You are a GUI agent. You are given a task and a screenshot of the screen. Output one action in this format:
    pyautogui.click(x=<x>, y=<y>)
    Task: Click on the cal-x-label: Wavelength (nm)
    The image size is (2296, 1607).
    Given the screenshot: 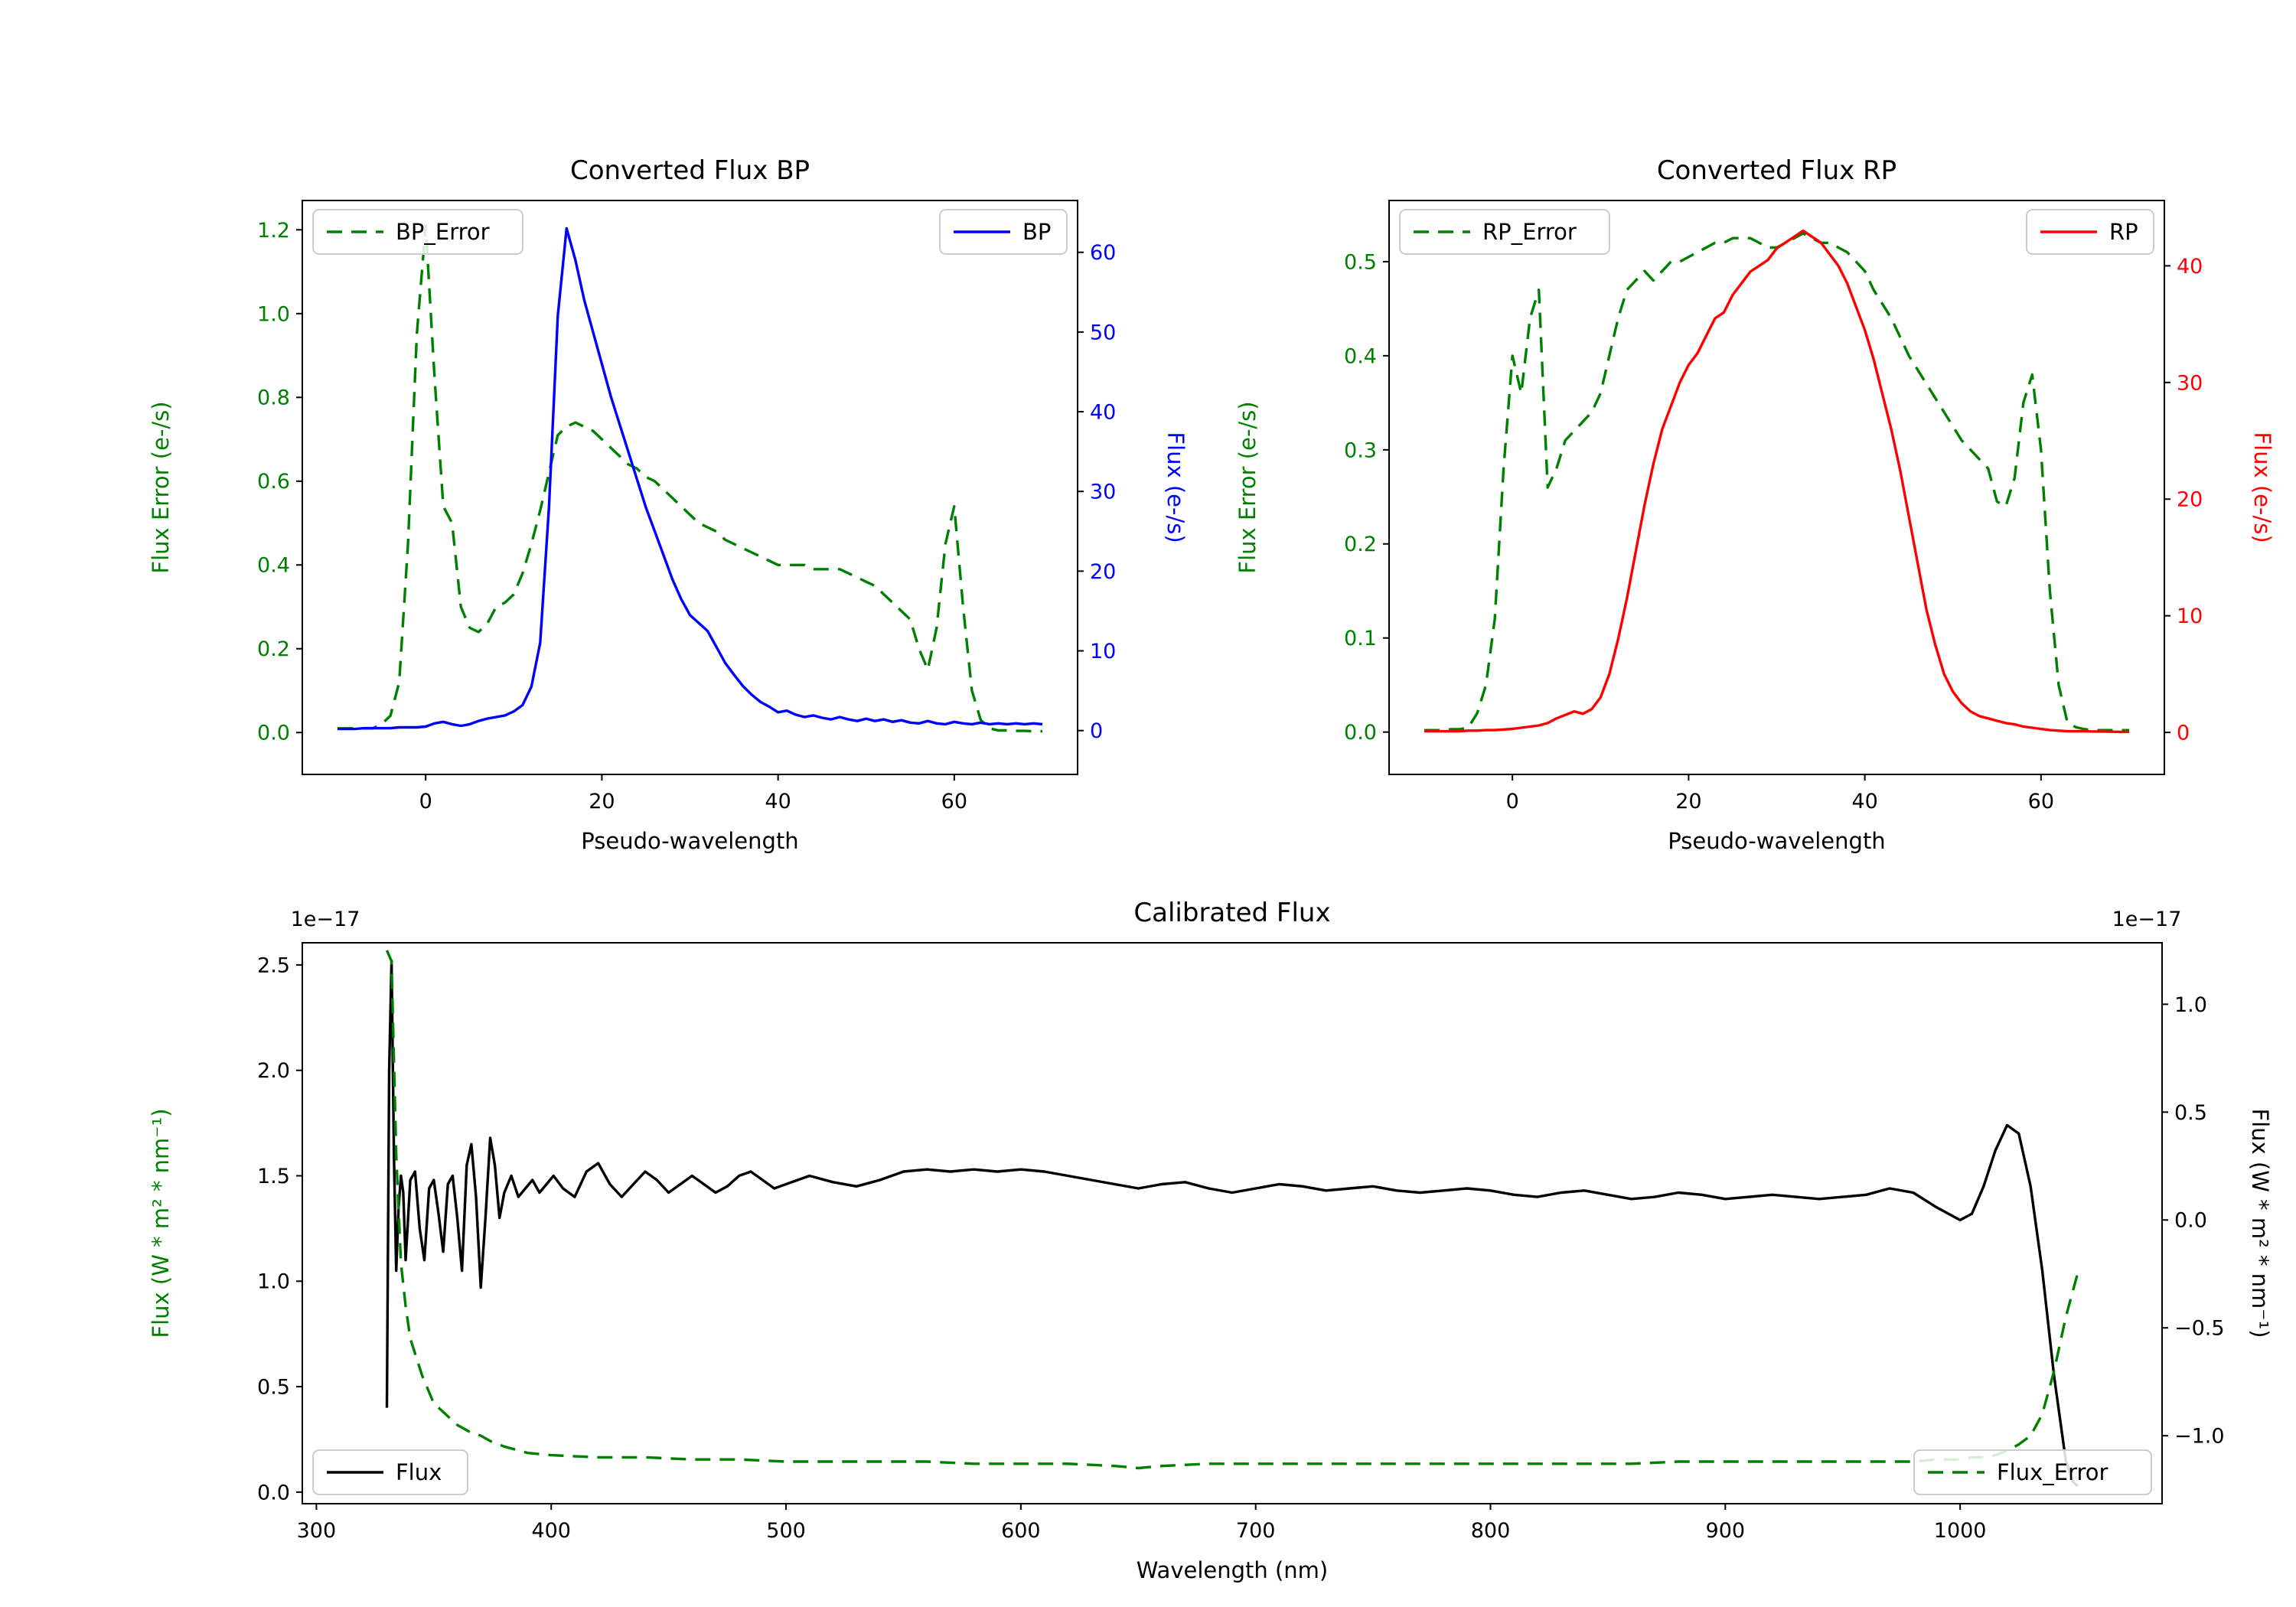 What is the action you would take?
    pyautogui.click(x=1233, y=1570)
    